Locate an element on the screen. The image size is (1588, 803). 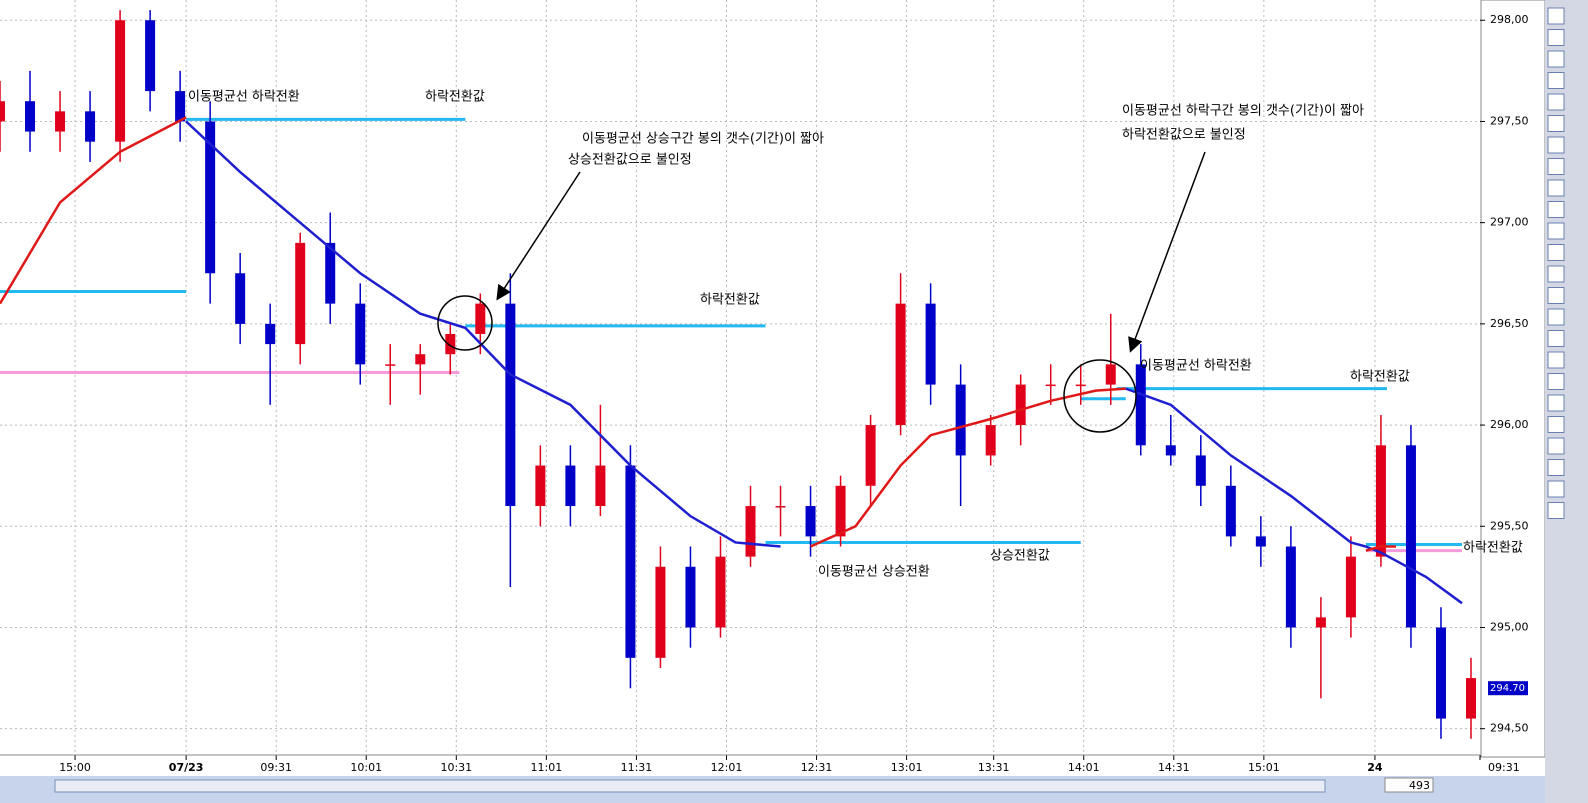
bar-count: 493 is located at coordinates (1419, 785).